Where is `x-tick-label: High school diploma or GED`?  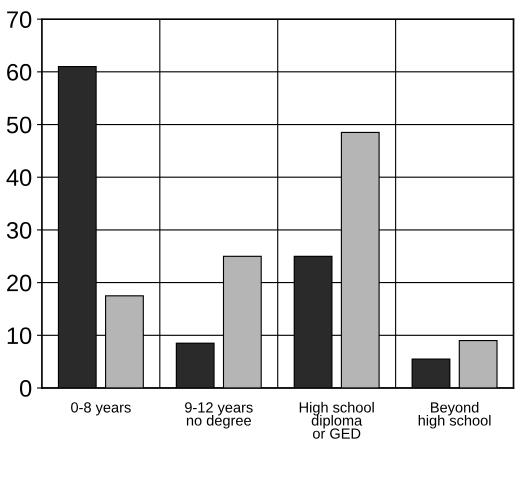 x-tick-label: High school diploma or GED is located at coordinates (337, 420).